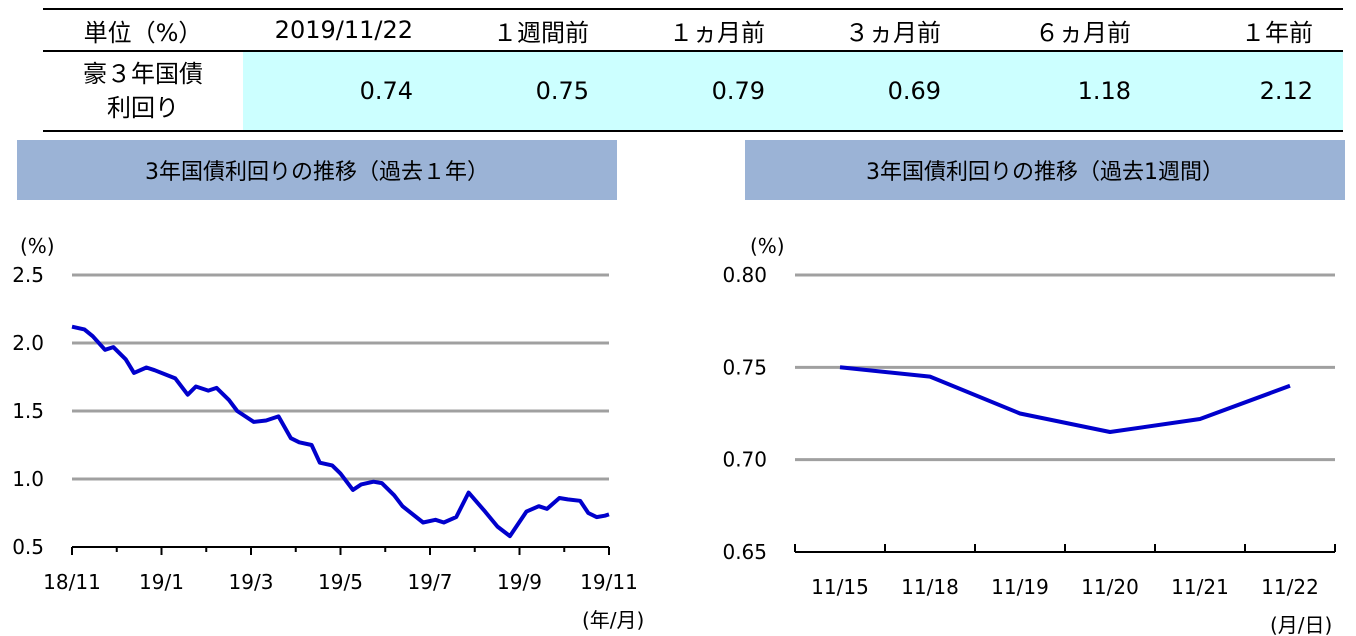  Describe the element at coordinates (143, 108) in the screenshot. I see `row-label-line2: 利回り` at that location.